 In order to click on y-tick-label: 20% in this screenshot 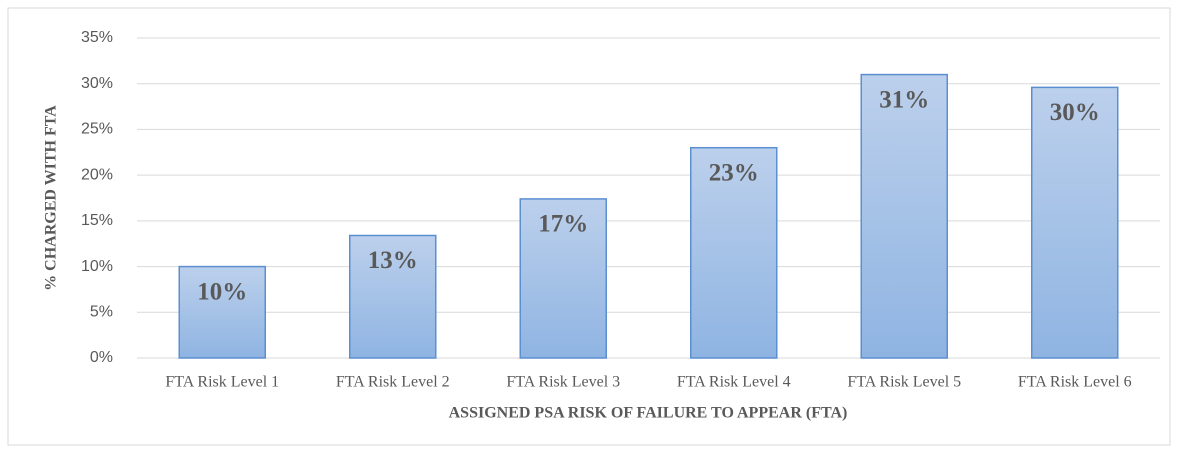, I will do `click(97, 174)`.